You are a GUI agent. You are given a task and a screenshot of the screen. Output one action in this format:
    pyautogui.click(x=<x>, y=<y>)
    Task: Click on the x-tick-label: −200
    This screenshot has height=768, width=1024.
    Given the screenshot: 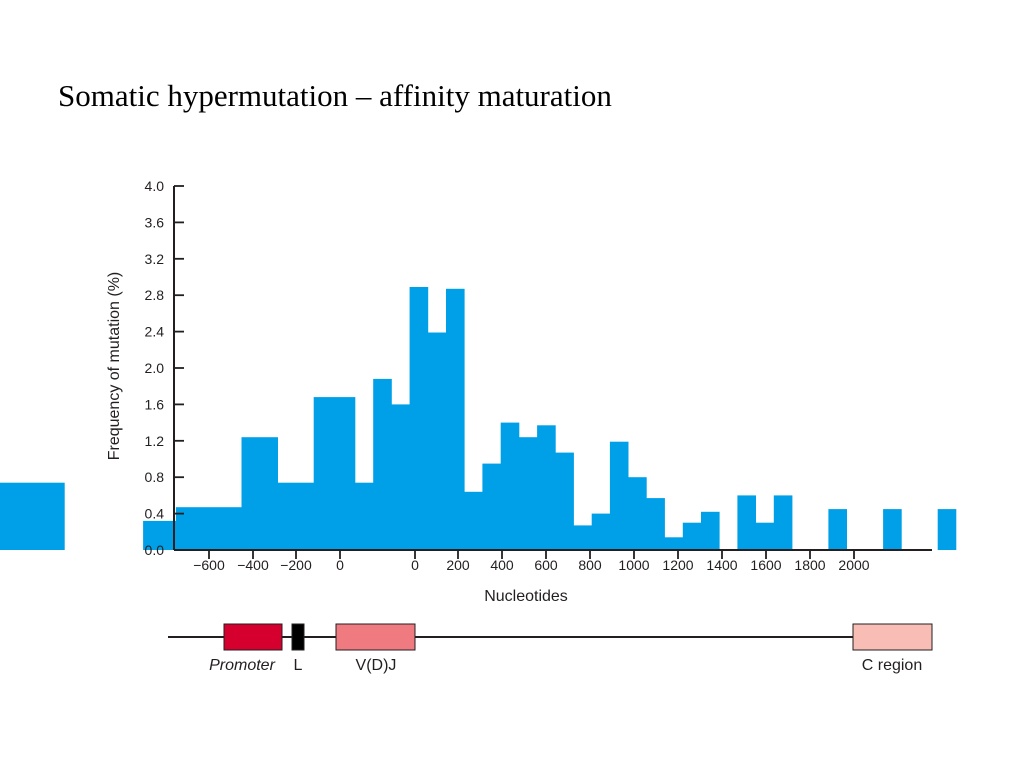 What is the action you would take?
    pyautogui.click(x=296, y=565)
    